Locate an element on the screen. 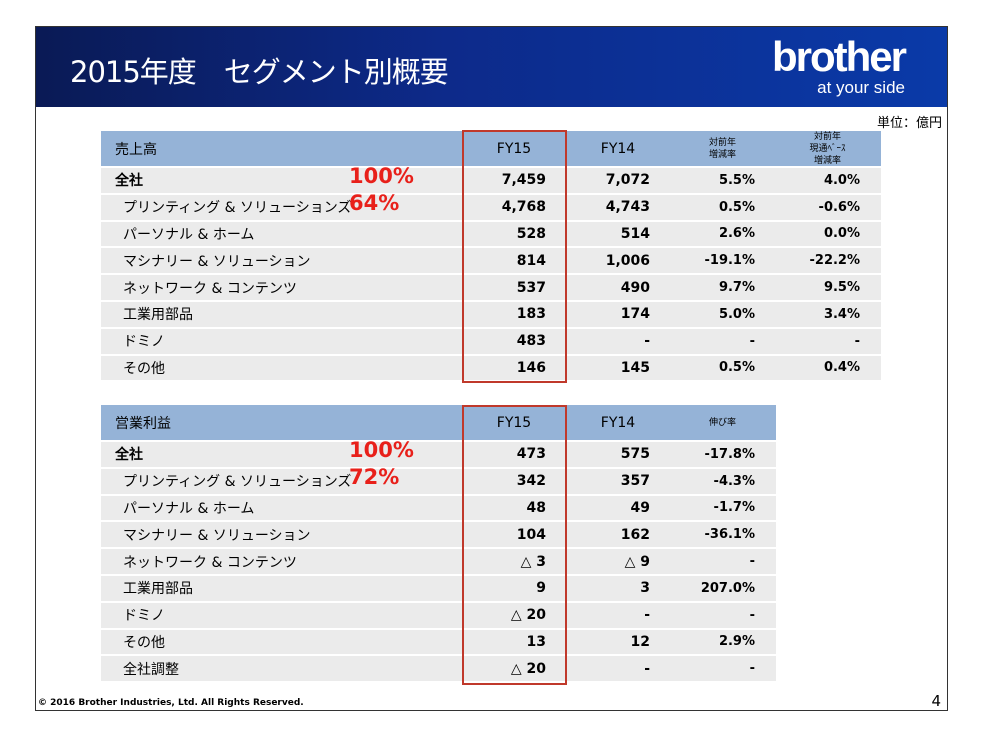 The image size is (988, 731). table-row: ネットワーク & コンテンツ △ 3 △ 9 - is located at coordinates (438, 561).